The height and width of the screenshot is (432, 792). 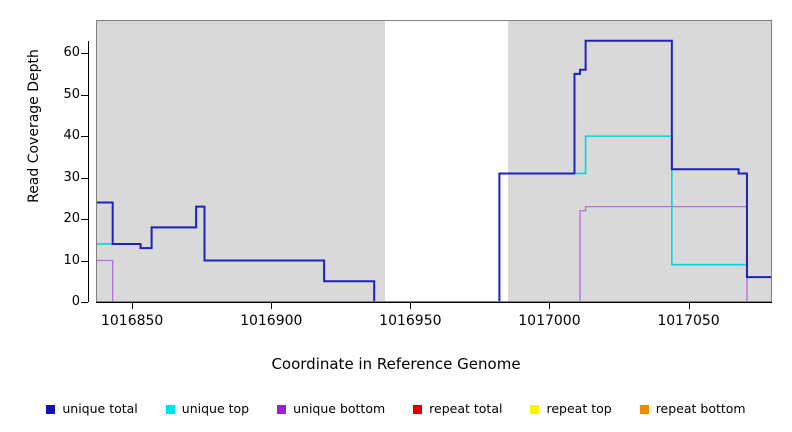 What do you see at coordinates (535, 409) in the screenshot?
I see `legend-swatch-icon-repeat-top` at bounding box center [535, 409].